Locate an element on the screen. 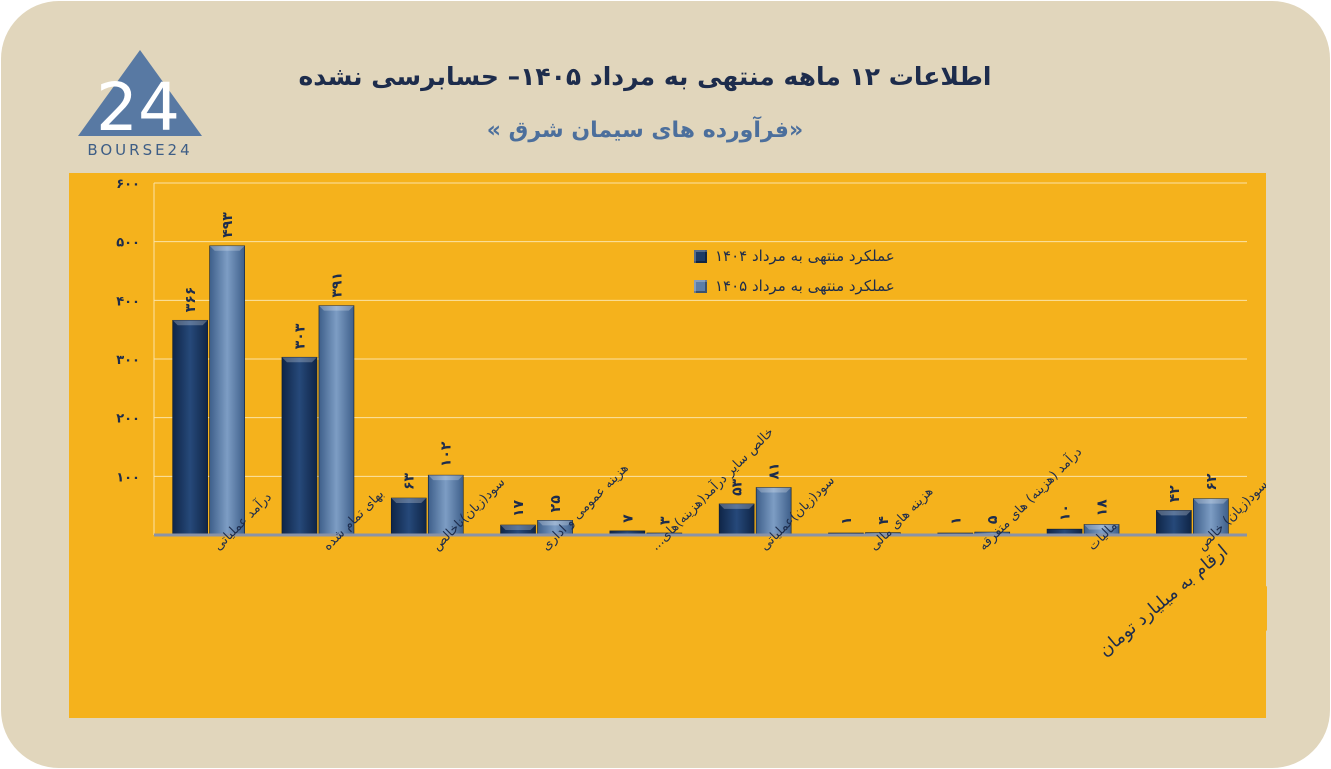  data-label: ۳۶۶ is located at coordinates (191, 300).